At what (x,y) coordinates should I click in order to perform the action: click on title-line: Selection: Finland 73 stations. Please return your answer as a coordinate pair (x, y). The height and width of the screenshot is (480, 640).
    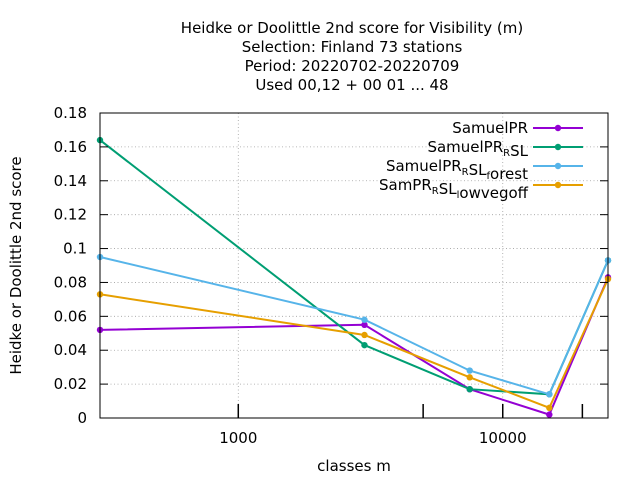
    Looking at the image, I should click on (352, 47).